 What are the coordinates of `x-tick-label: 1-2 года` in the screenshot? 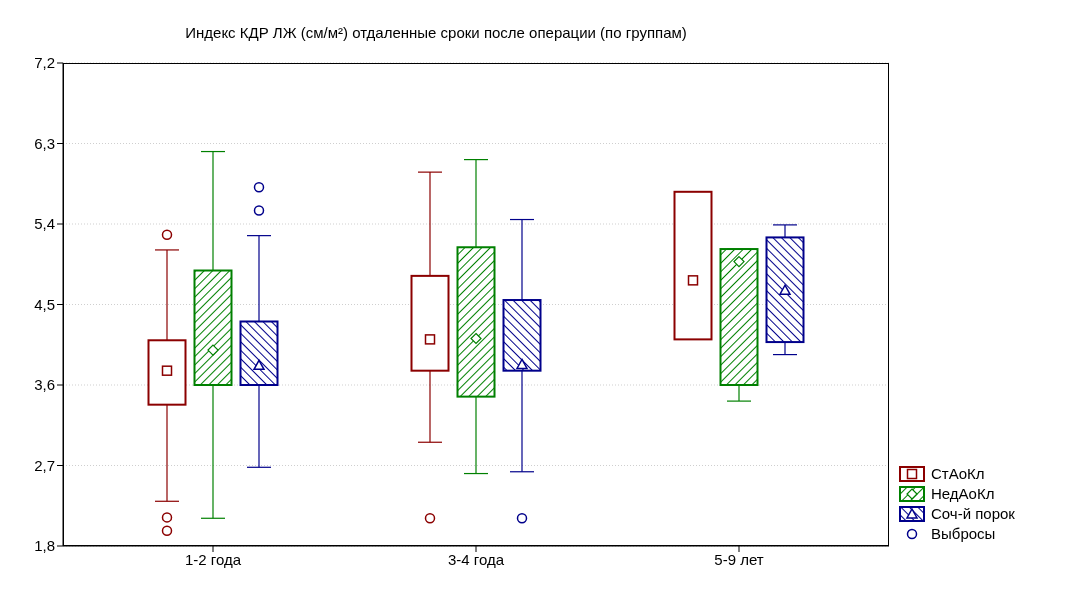 It's located at (213, 559).